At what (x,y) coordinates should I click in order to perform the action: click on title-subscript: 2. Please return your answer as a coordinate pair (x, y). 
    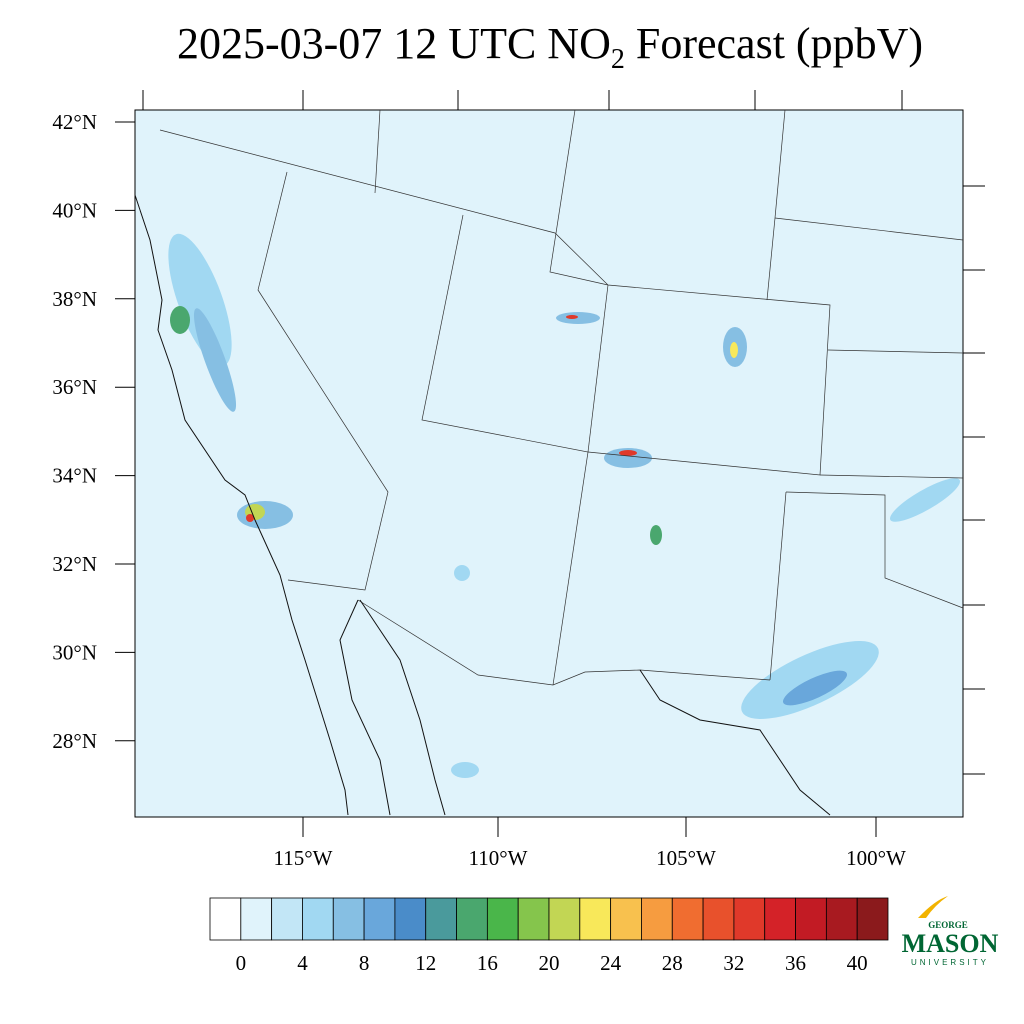
    Looking at the image, I should click on (618, 59).